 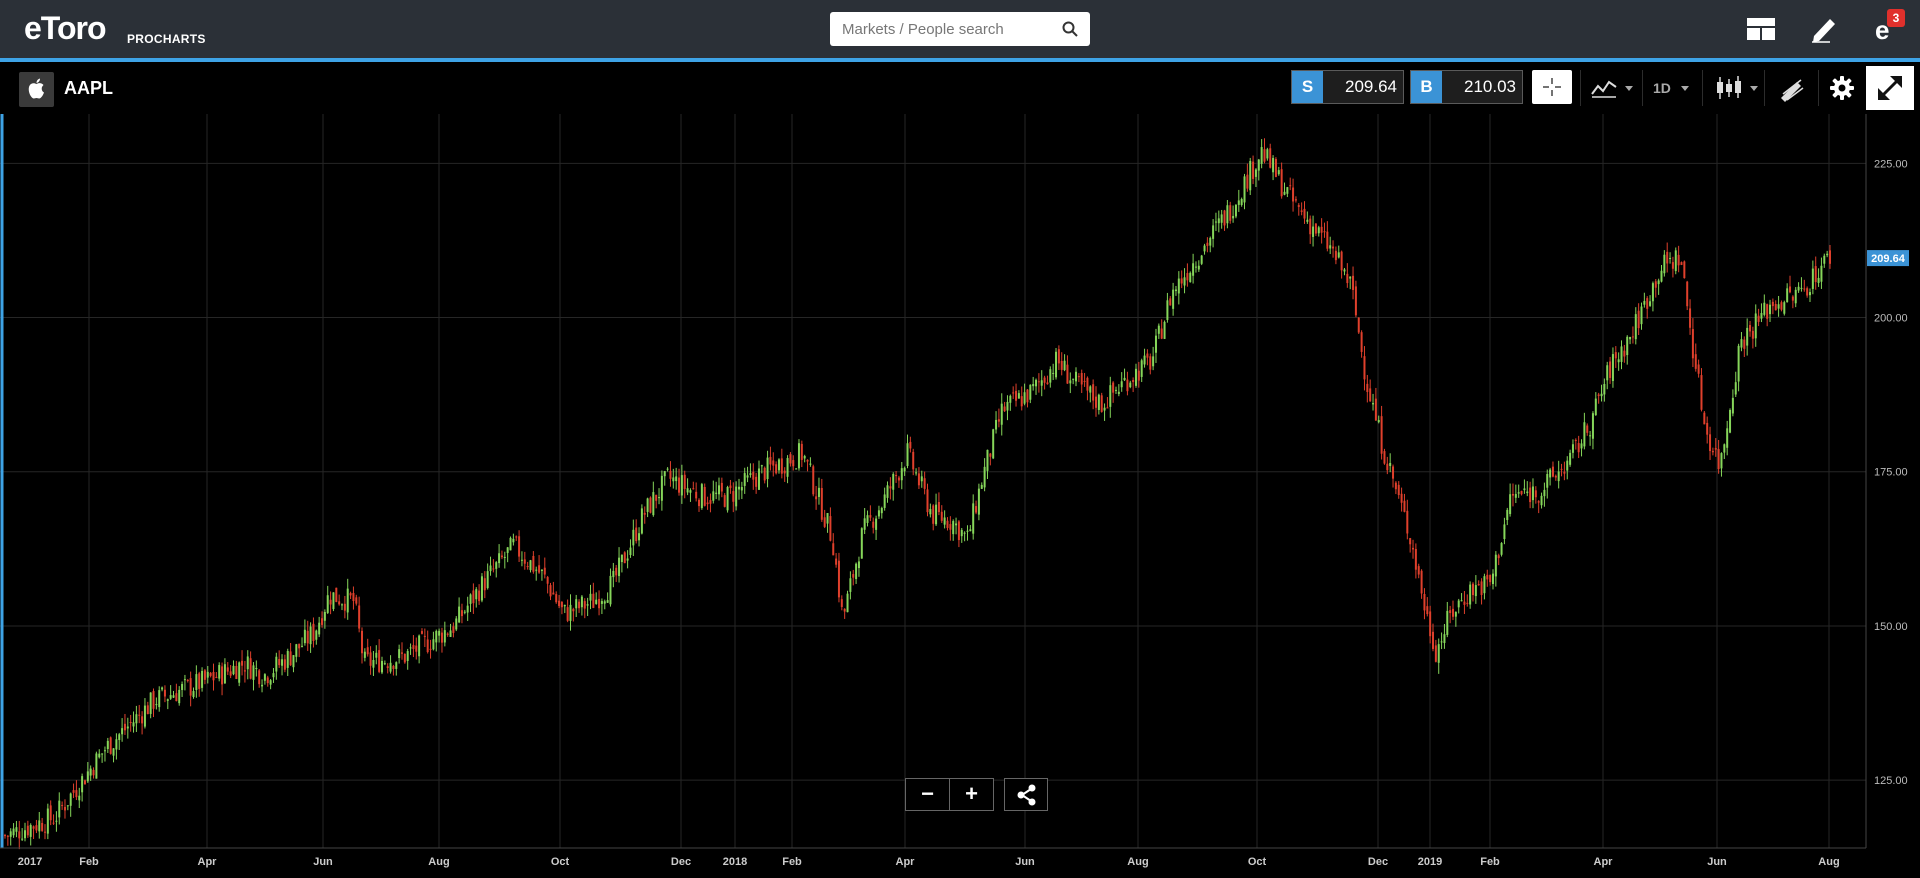 I want to click on search-box, so click(x=960, y=29).